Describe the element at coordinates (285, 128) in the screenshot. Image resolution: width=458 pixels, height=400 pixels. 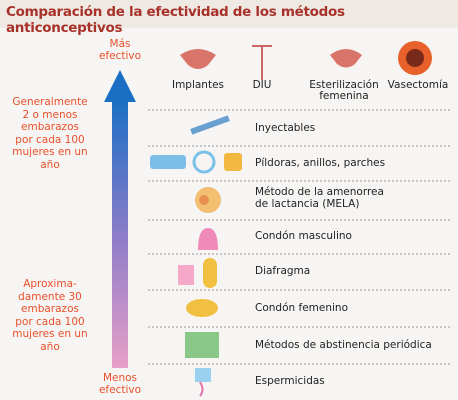
I see `method-row: Inyectables` at that location.